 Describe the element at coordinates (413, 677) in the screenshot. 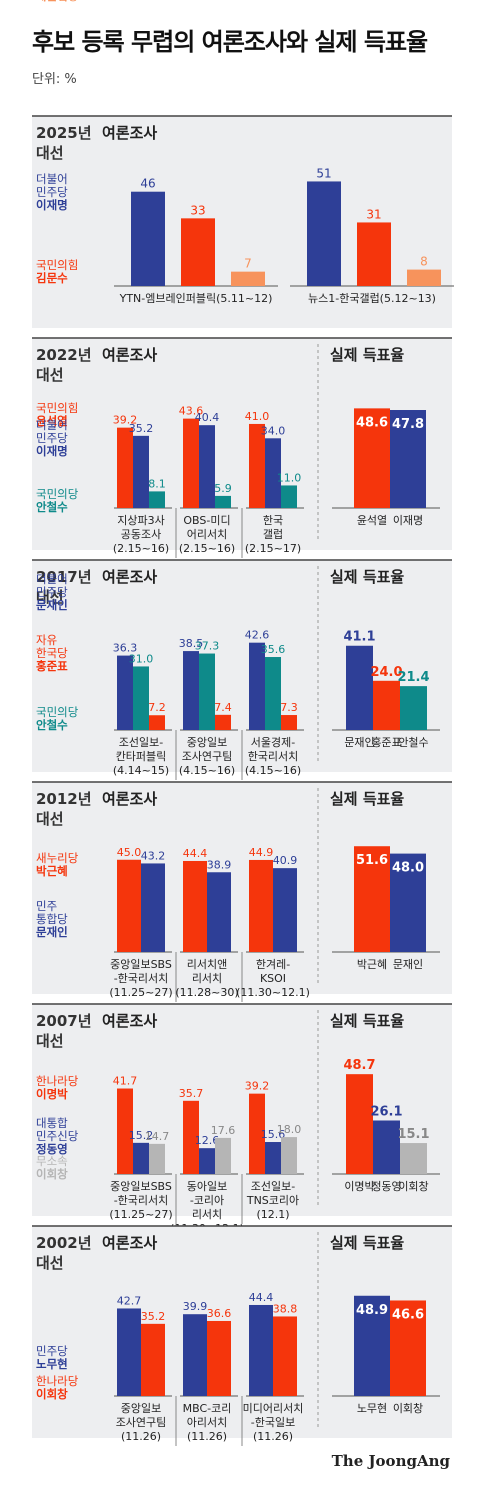

I see `actual-value: 21.4` at that location.